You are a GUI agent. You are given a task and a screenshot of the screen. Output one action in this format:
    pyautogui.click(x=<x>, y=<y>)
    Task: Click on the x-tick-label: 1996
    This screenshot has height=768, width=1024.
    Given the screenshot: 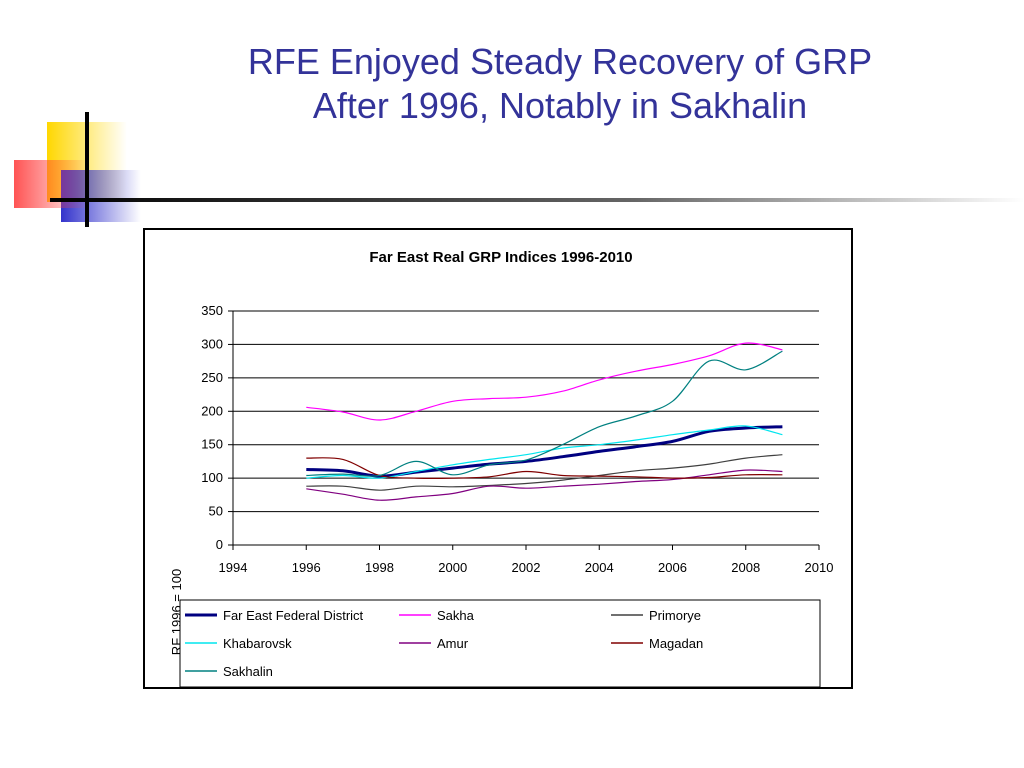 What is the action you would take?
    pyautogui.click(x=306, y=567)
    